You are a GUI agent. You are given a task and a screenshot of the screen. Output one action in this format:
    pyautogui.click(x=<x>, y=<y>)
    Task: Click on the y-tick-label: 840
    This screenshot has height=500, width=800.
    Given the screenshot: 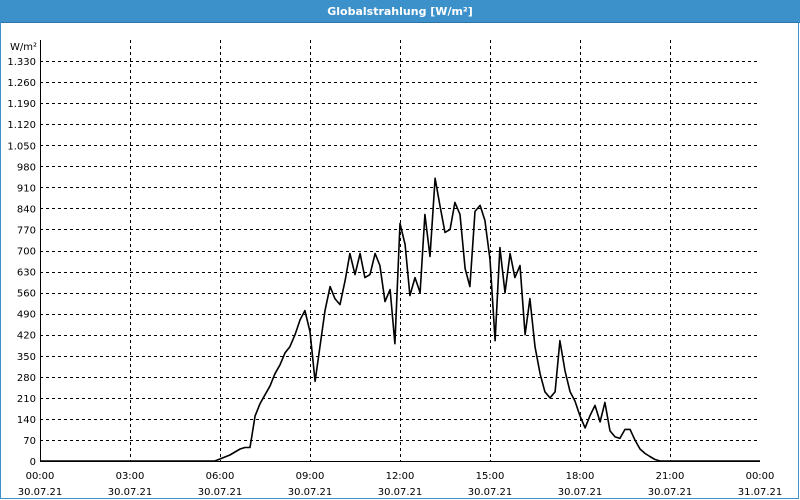 What is the action you would take?
    pyautogui.click(x=26, y=209)
    